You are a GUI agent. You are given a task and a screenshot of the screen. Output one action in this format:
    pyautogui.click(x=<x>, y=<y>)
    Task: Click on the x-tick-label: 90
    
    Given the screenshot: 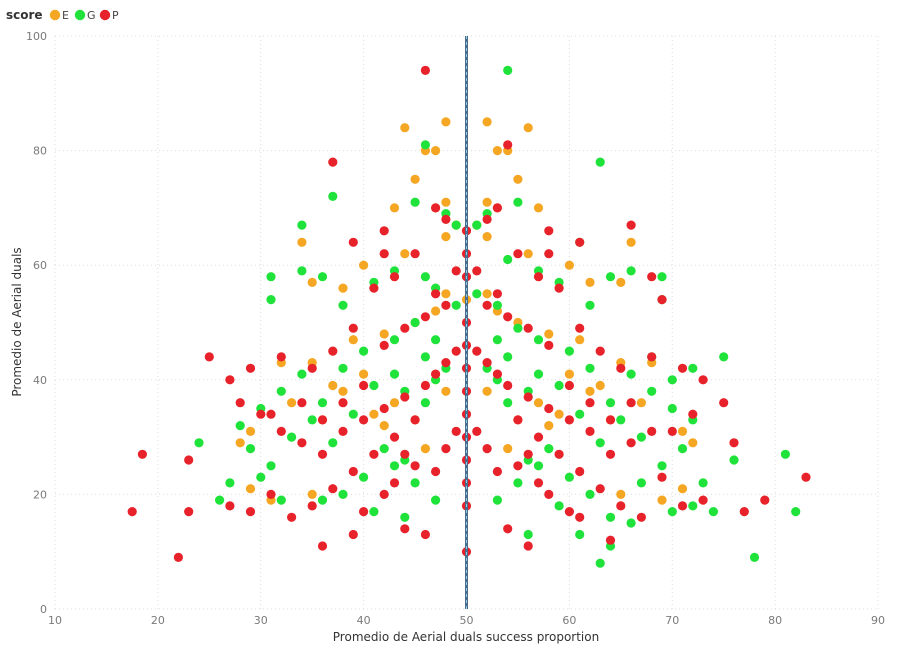 What is the action you would take?
    pyautogui.click(x=878, y=620)
    